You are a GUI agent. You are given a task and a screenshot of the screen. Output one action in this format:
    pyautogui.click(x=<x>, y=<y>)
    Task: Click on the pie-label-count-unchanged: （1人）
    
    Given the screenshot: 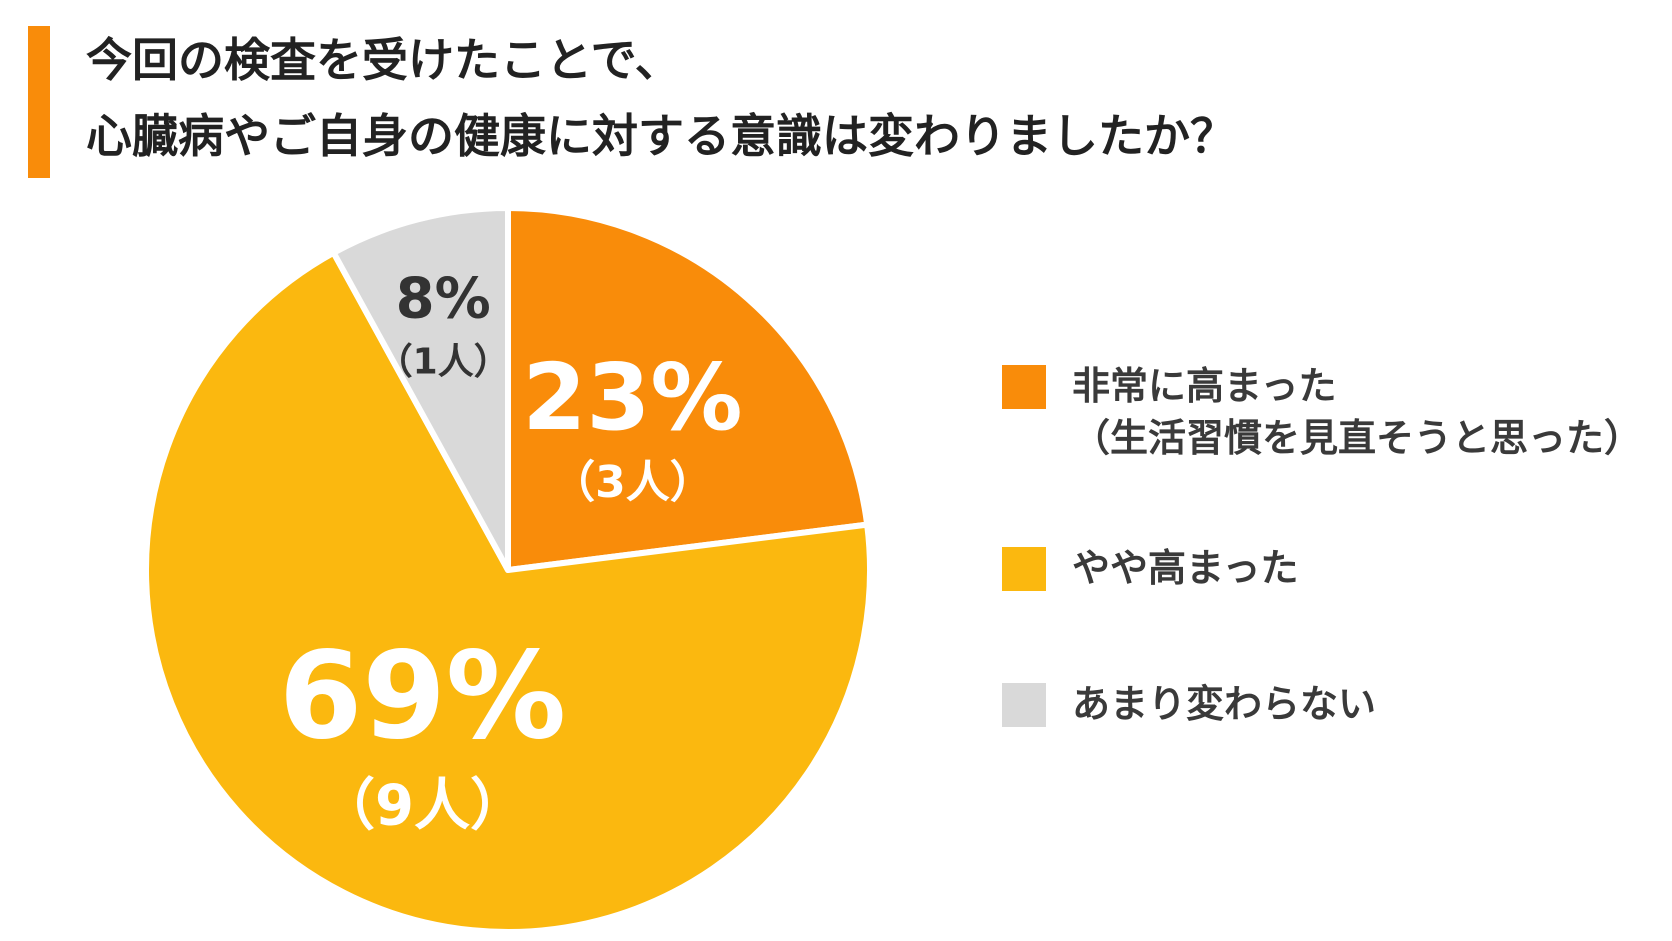 What is the action you would take?
    pyautogui.click(x=443, y=361)
    